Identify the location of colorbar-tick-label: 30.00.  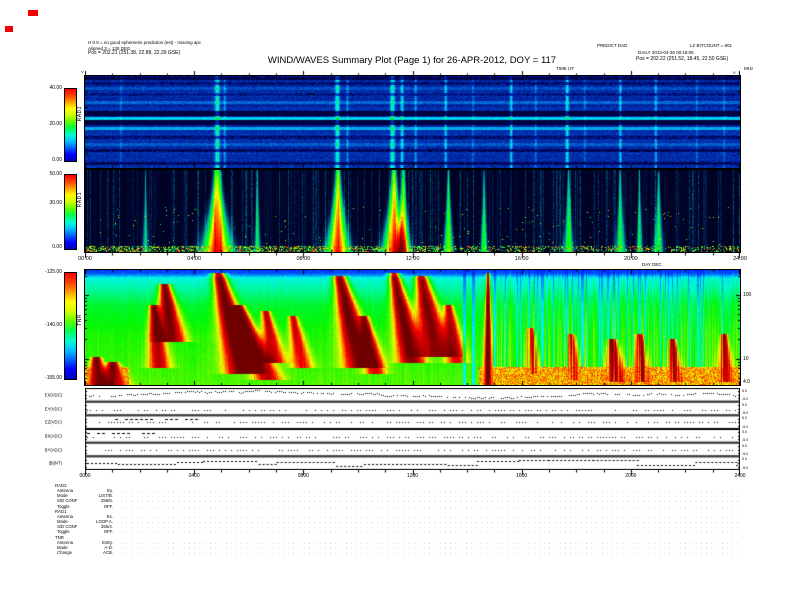
(55, 203).